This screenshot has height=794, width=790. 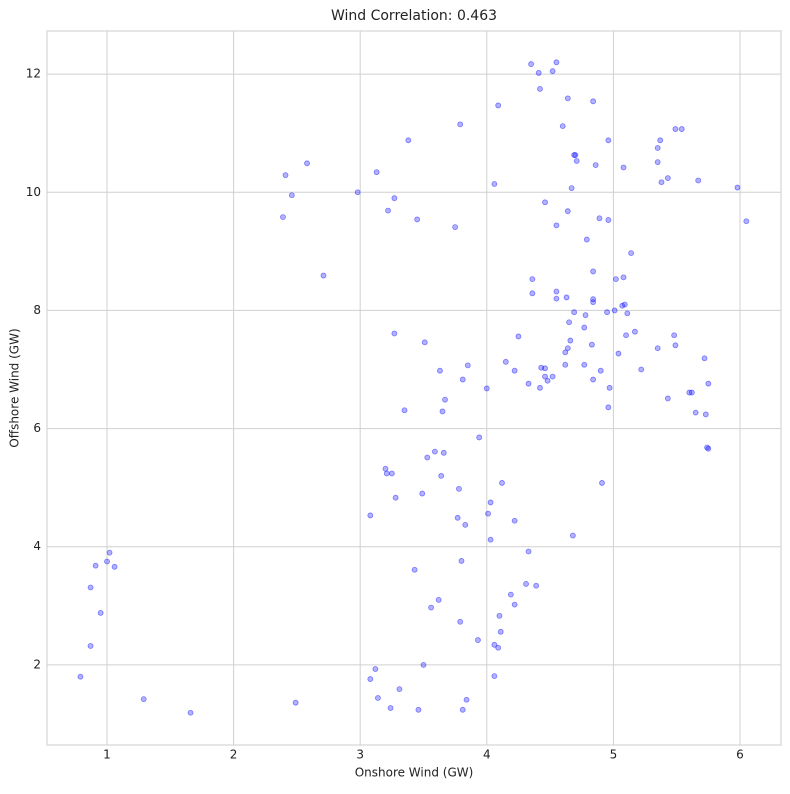 I want to click on x-tick-label: 2, so click(x=234, y=755).